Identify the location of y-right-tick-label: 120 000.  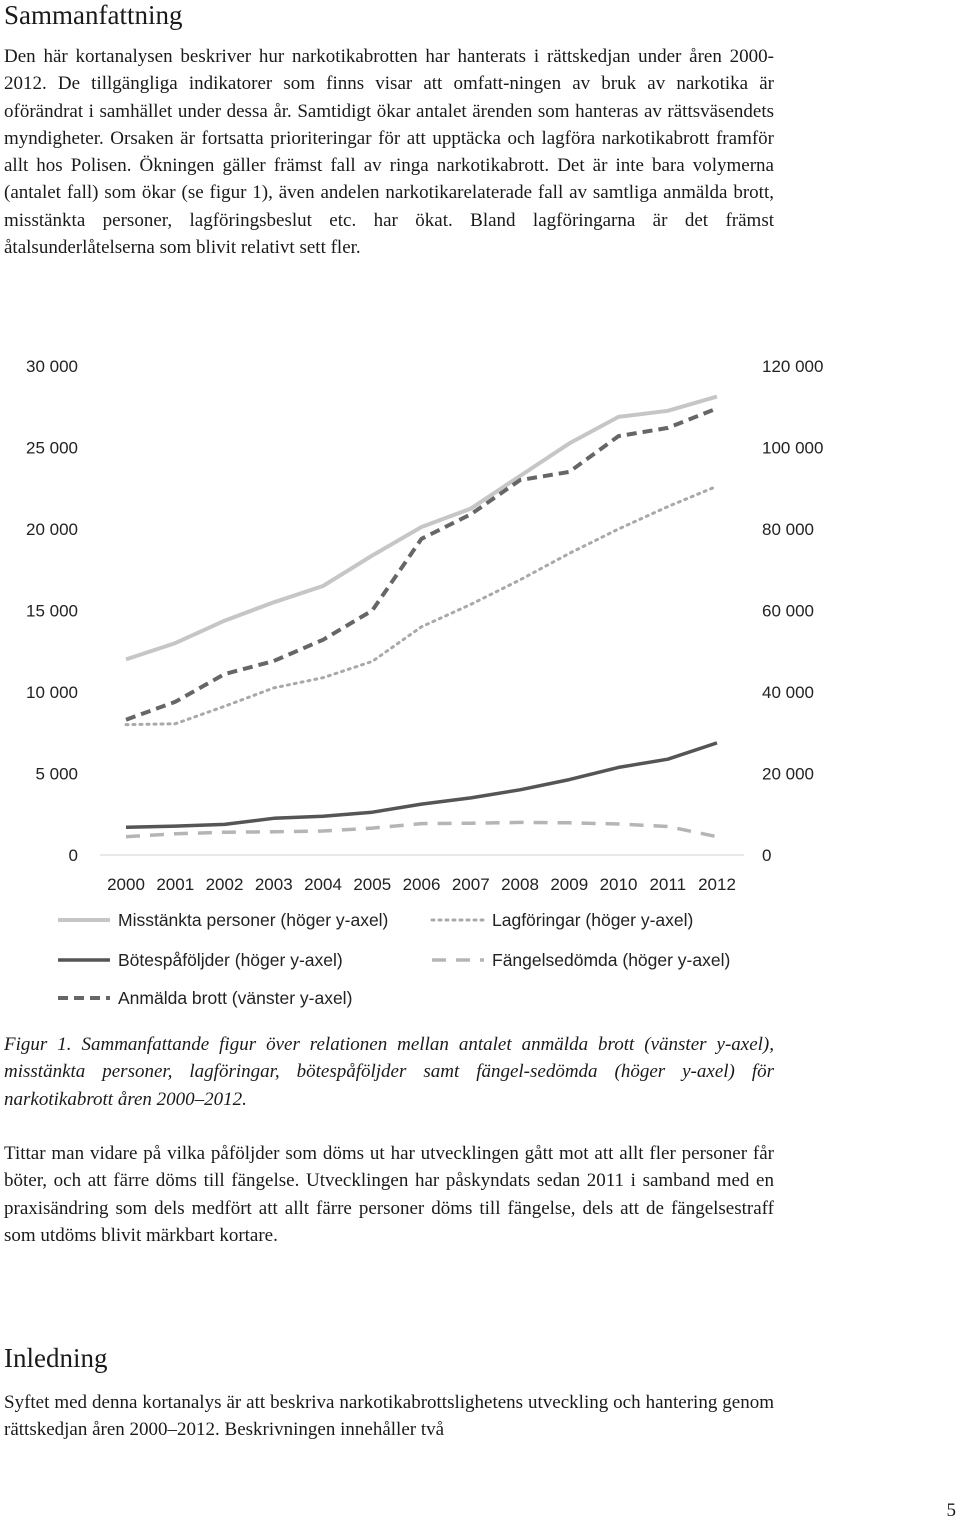
(792, 366).